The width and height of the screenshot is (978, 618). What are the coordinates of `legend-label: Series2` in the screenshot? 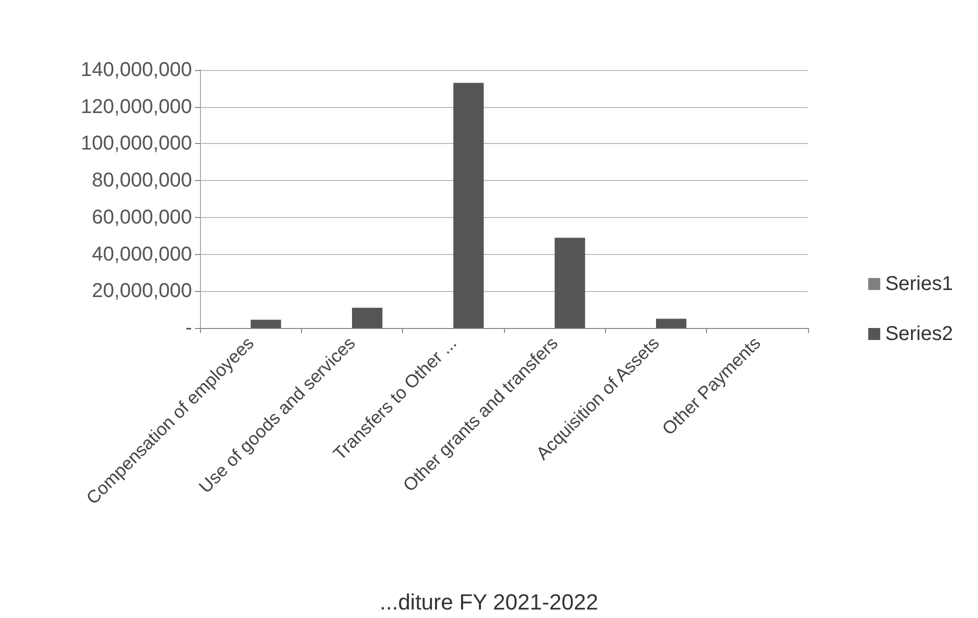 It's located at (919, 334).